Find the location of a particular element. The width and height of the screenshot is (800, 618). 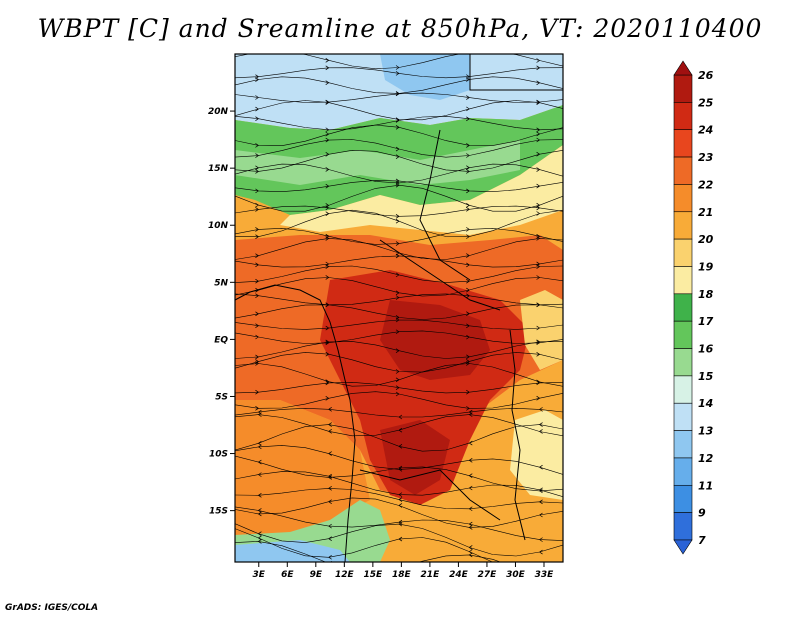

colorbar-label: 11 is located at coordinates (705, 485).